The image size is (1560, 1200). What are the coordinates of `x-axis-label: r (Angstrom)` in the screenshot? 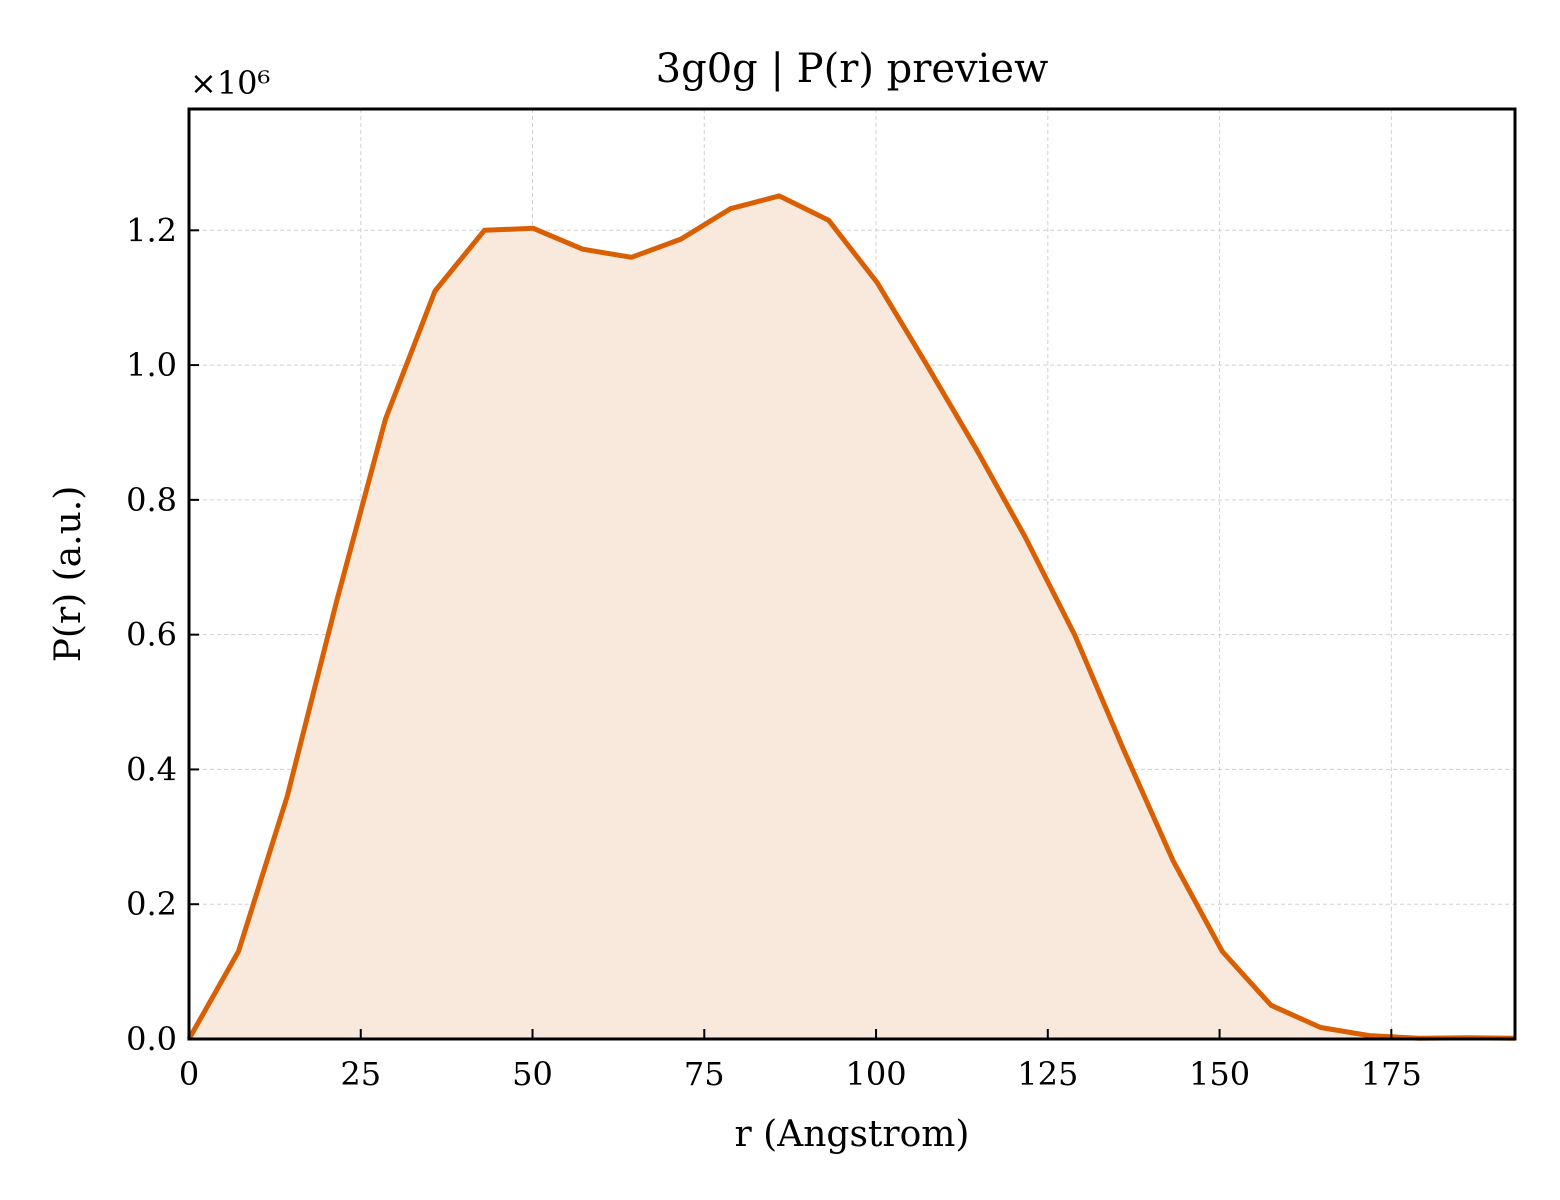 It's located at (852, 1134).